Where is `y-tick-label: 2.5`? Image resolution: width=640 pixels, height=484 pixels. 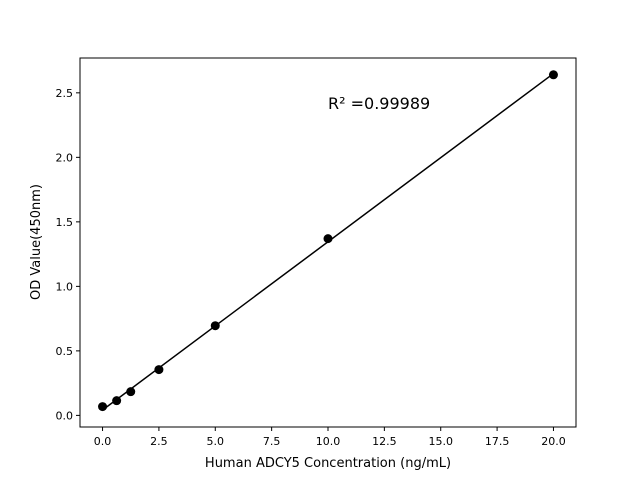
y-tick-label: 2.5 is located at coordinates (65, 93).